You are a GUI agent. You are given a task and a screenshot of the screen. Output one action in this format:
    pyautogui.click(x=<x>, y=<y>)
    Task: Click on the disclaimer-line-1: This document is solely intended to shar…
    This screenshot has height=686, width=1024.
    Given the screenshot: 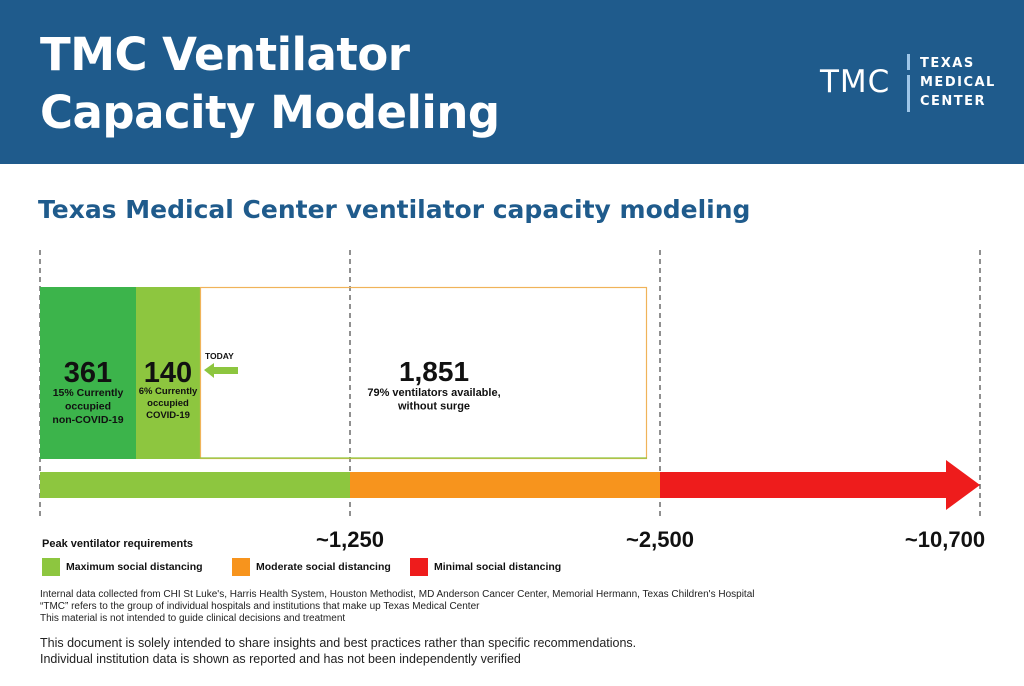 What is the action you would take?
    pyautogui.click(x=338, y=643)
    